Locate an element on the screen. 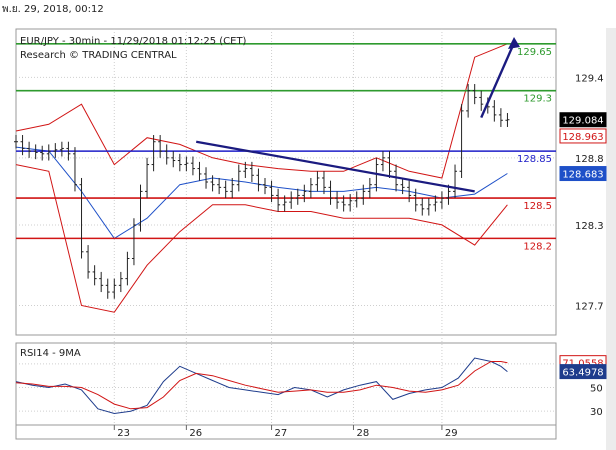 This screenshot has width=616, height=450. timestamp: พ.ย. 29, 2018, 00:12 is located at coordinates (53, 9).